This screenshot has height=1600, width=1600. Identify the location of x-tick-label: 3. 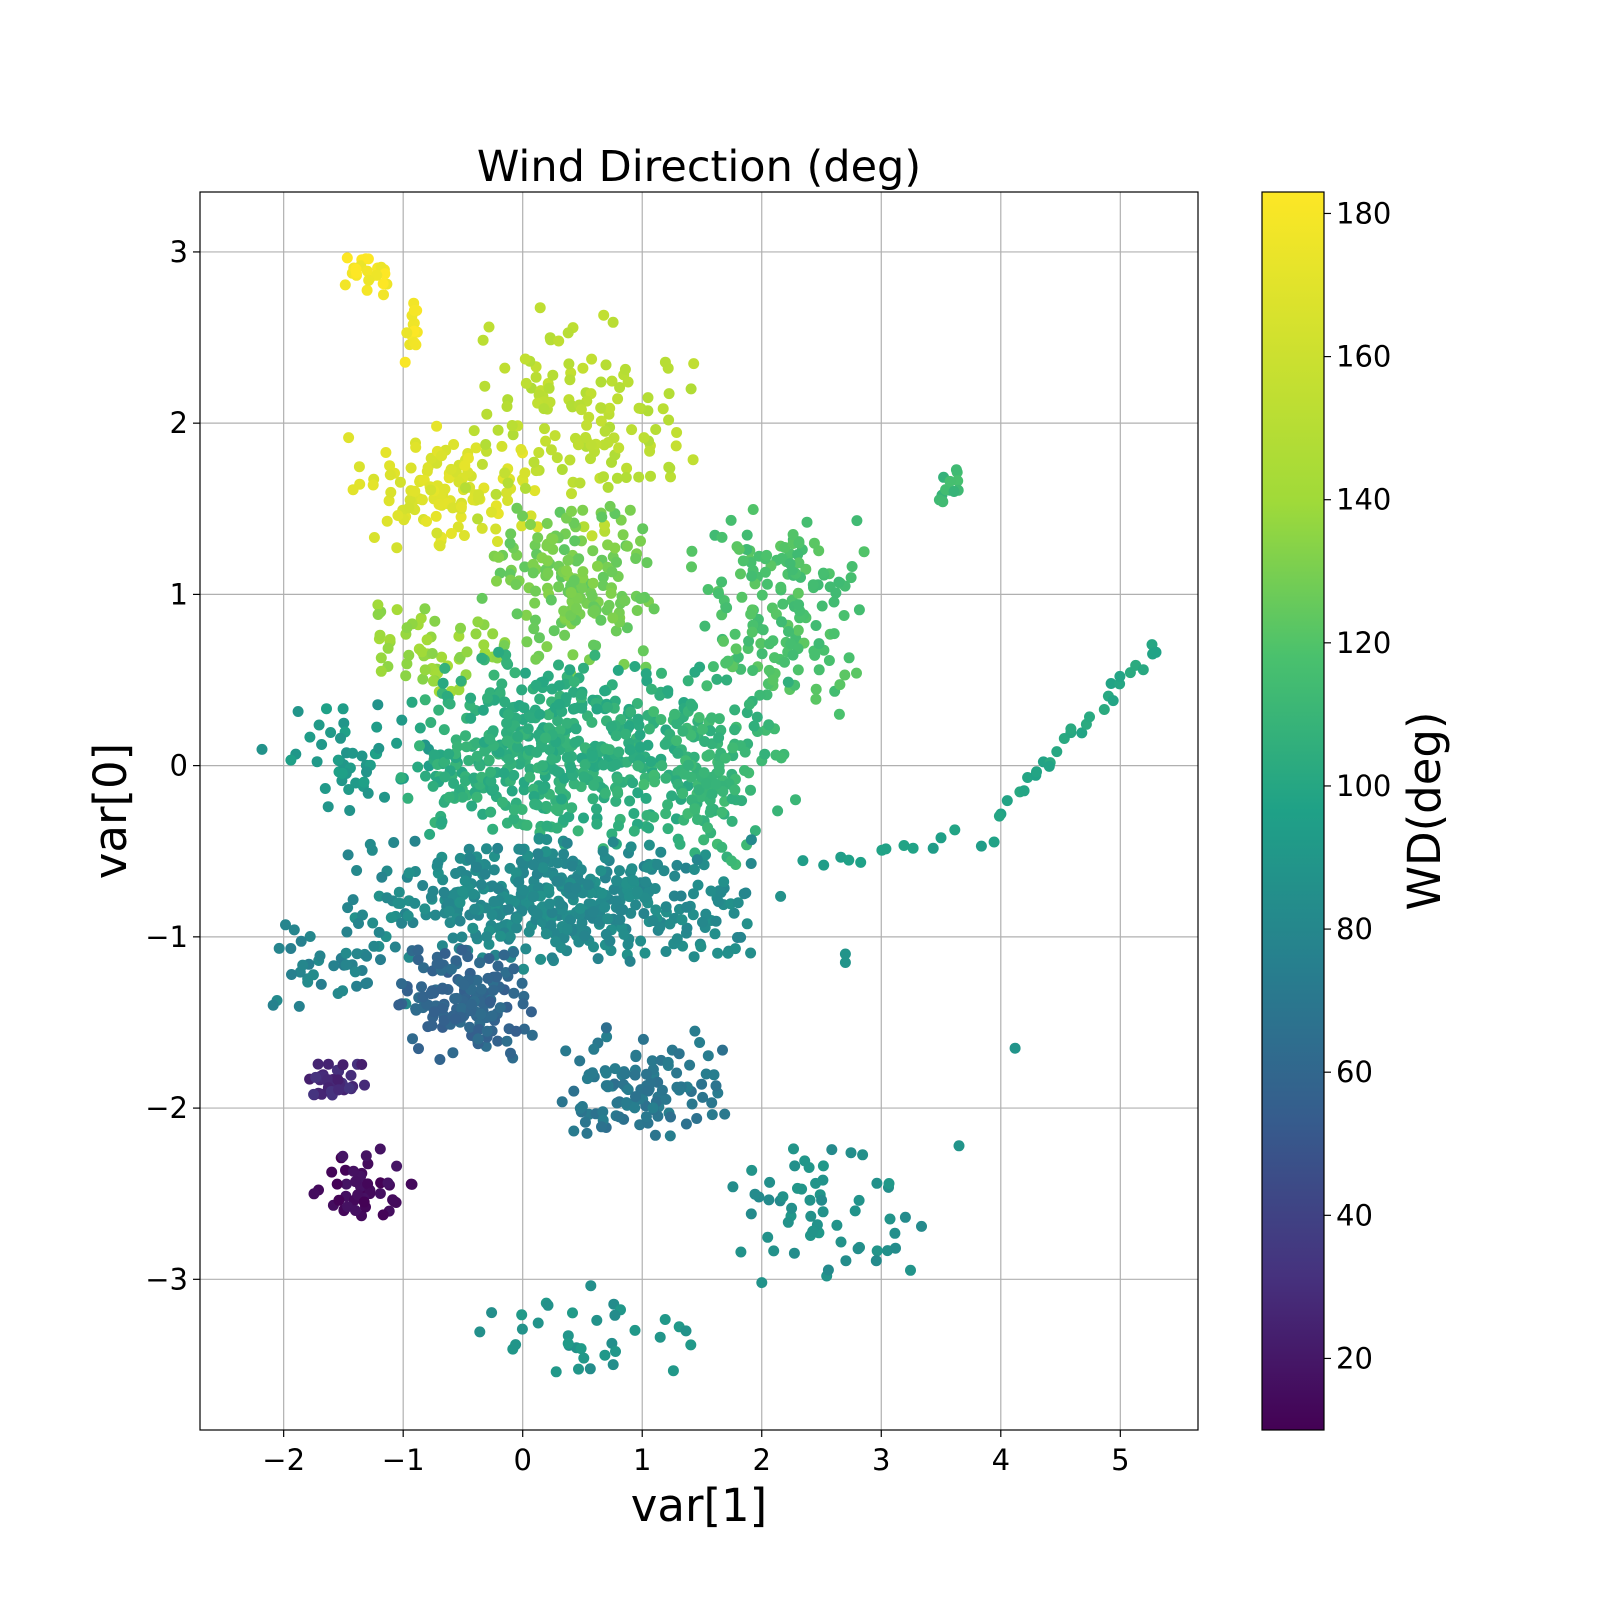
(881, 1460).